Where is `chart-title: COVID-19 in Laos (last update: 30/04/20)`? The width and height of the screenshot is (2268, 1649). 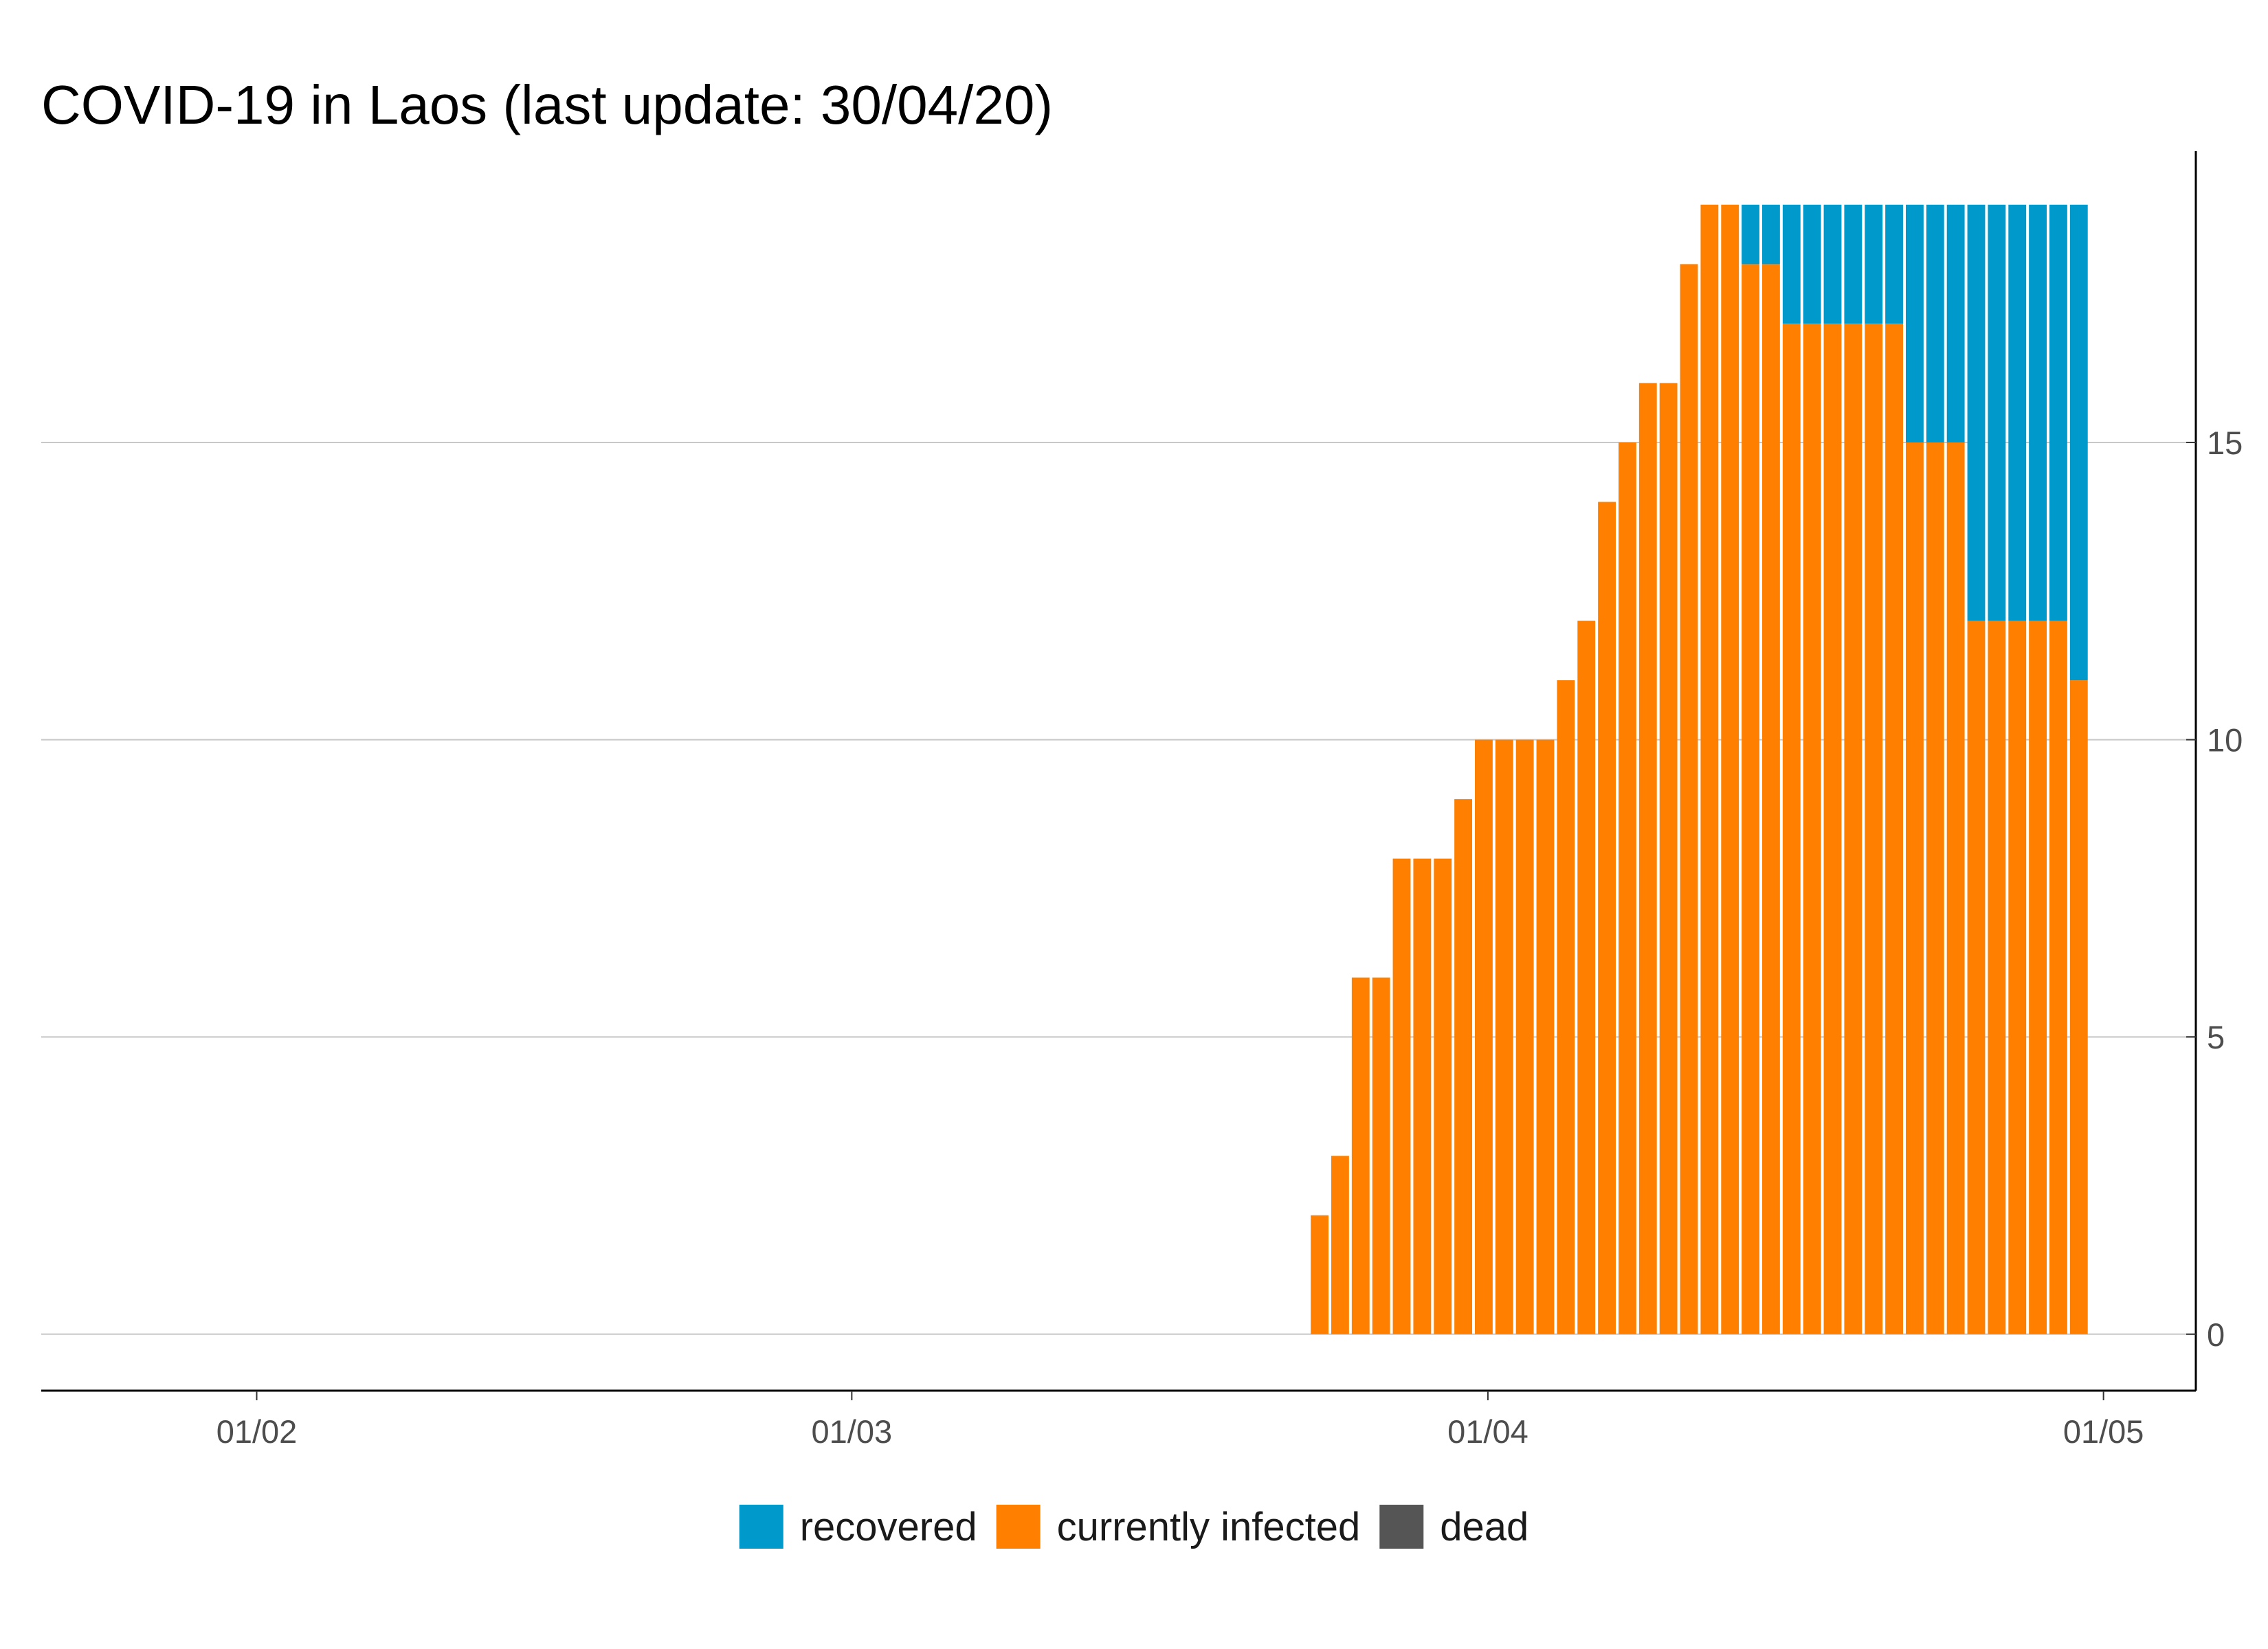 chart-title: COVID-19 in Laos (last update: 30/04/20) is located at coordinates (547, 104).